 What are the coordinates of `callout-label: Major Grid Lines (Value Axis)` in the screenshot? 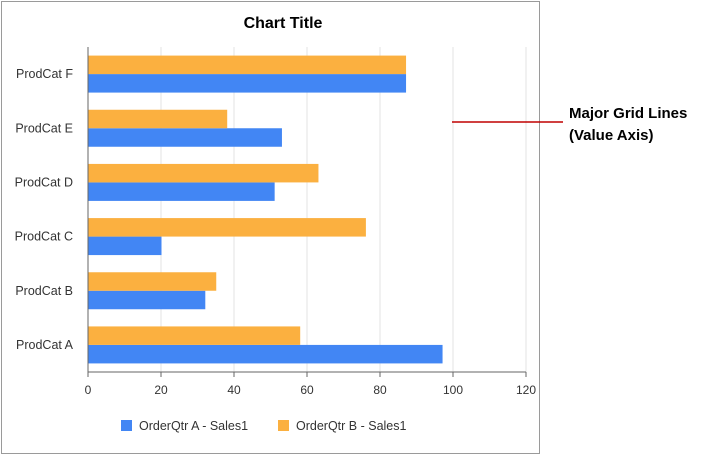 It's located at (639, 125).